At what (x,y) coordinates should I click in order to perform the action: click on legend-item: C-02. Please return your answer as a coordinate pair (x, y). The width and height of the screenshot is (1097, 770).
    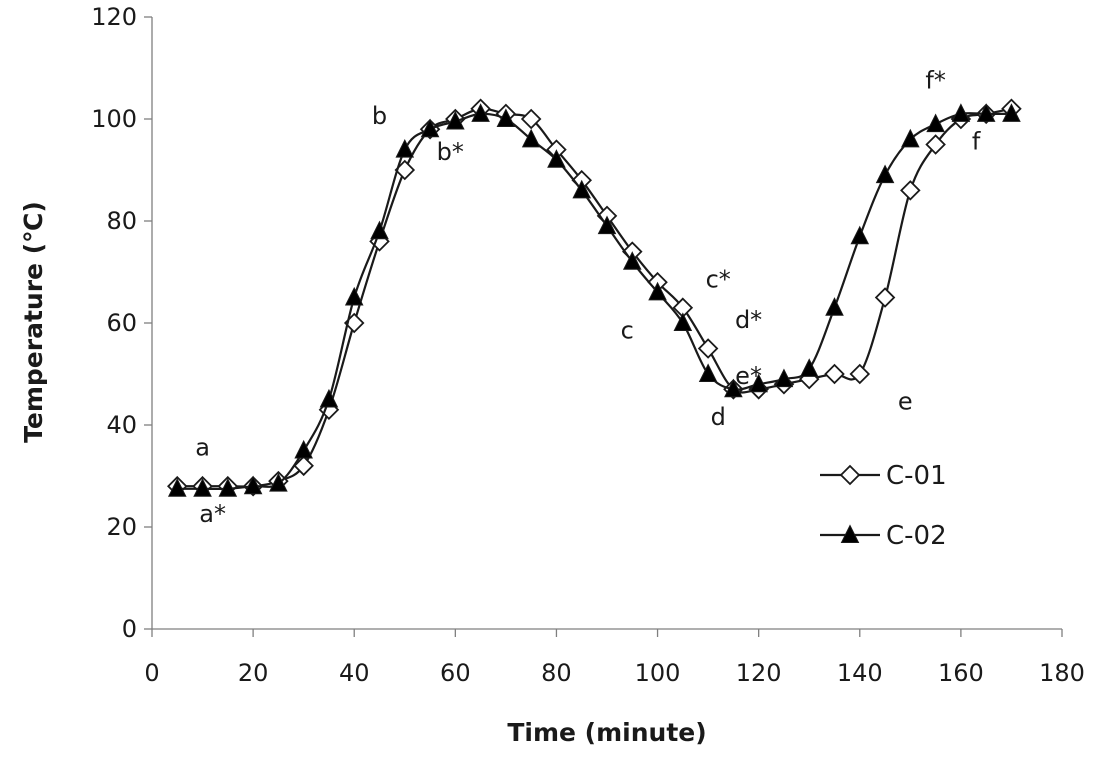
    Looking at the image, I should click on (883, 536).